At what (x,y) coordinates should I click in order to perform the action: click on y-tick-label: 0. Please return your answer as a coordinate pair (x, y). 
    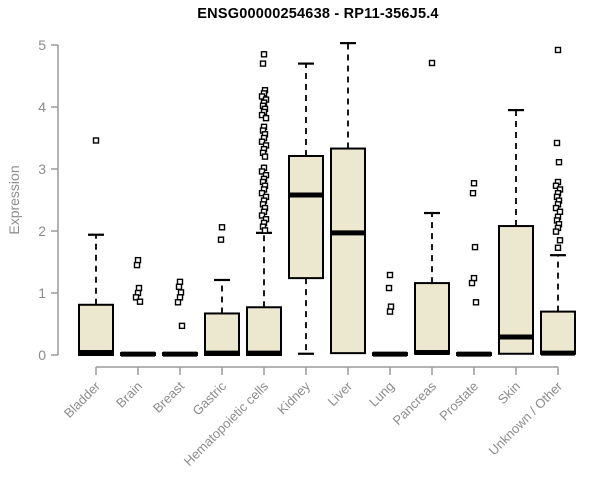
    Looking at the image, I should click on (42, 355).